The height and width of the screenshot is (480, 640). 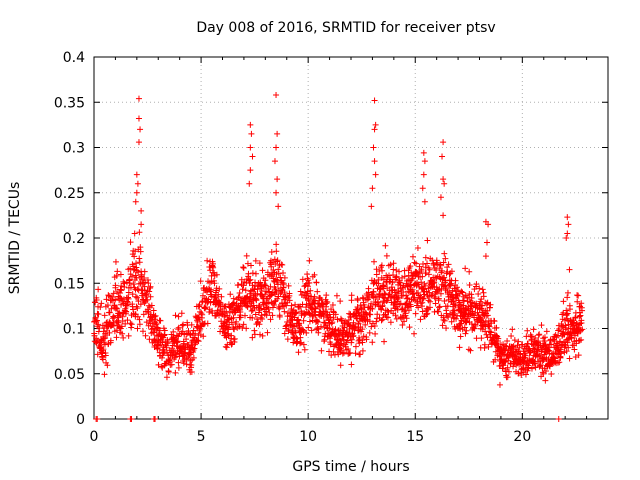 What do you see at coordinates (69, 194) in the screenshot?
I see `y-tick-label: 0.25` at bounding box center [69, 194].